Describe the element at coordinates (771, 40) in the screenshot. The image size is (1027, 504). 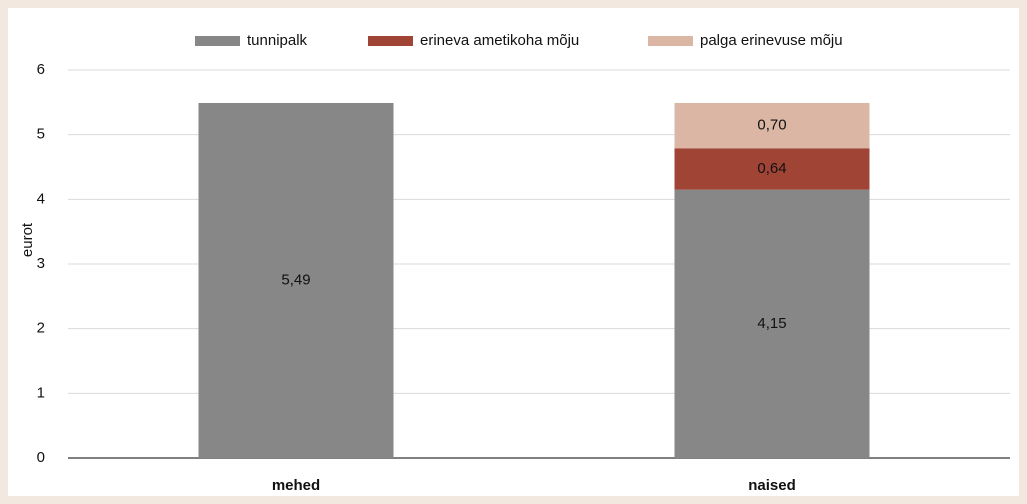
I see `legend-label: palga erinevuse mõju` at that location.